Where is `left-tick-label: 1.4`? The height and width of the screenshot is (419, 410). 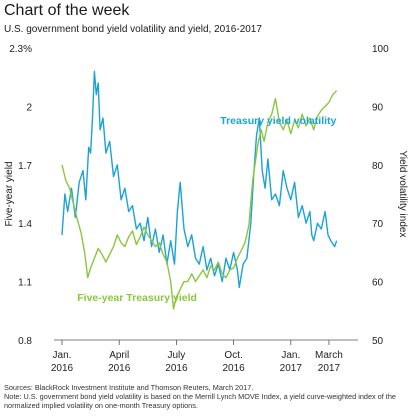 left-tick-label: 1.4 is located at coordinates (25, 224).